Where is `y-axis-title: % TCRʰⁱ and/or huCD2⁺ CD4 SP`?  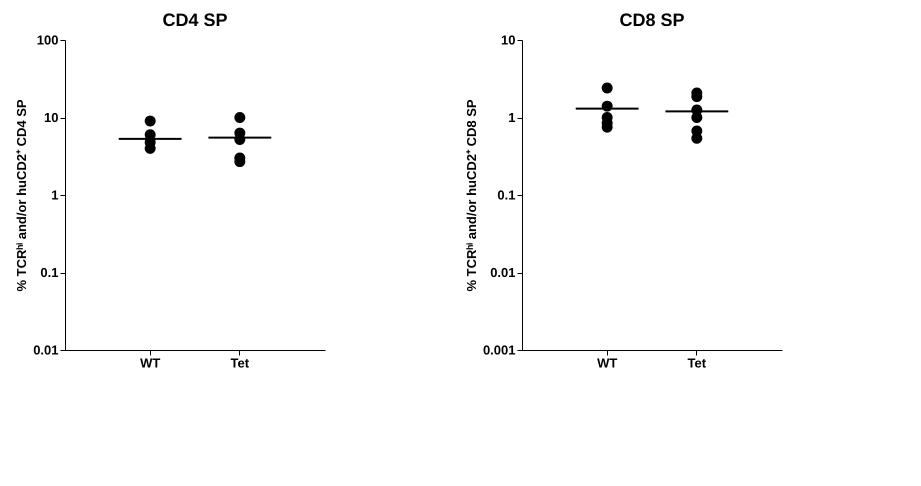
y-axis-title: % TCRʰⁱ and/or huCD2⁺ CD4 SP is located at coordinates (22, 195).